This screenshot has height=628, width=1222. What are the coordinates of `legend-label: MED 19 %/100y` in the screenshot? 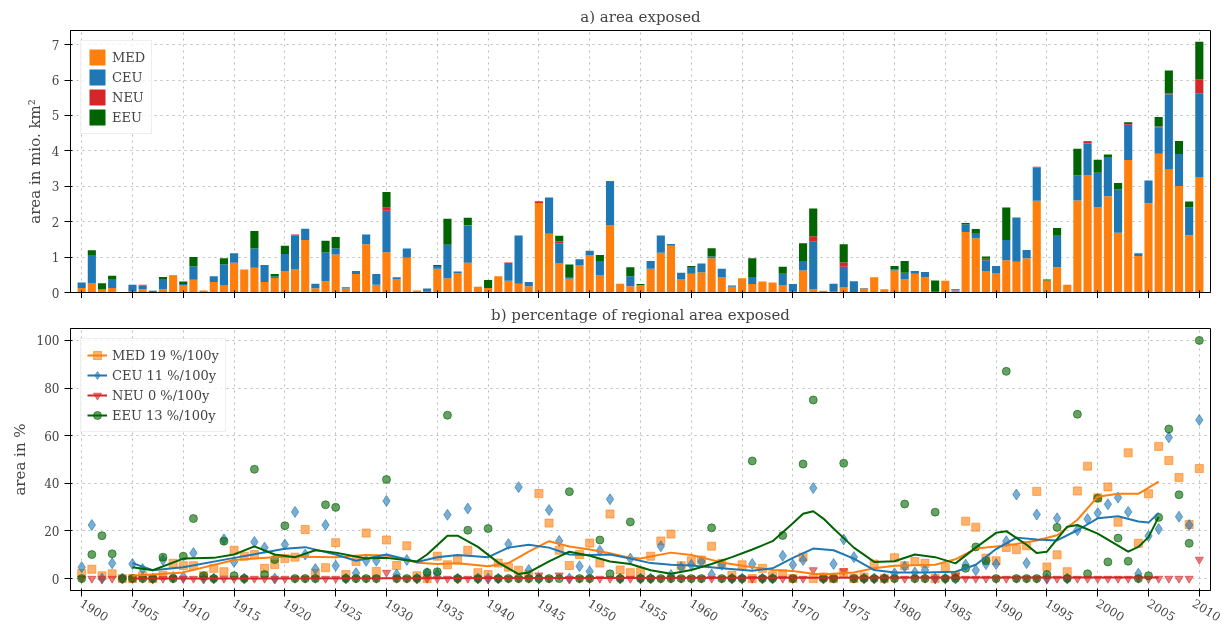 It's located at (165, 355).